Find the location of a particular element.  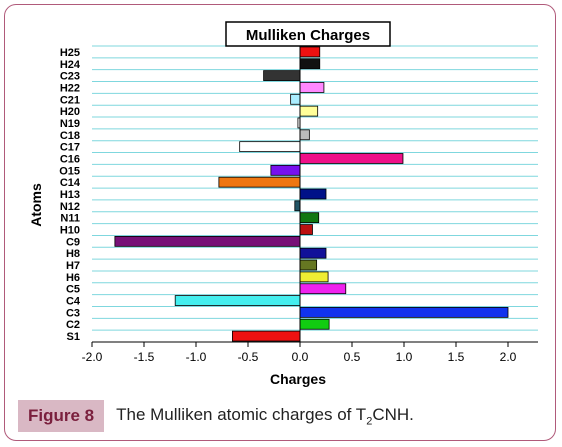

y-tick-label: C3 is located at coordinates (73, 313).